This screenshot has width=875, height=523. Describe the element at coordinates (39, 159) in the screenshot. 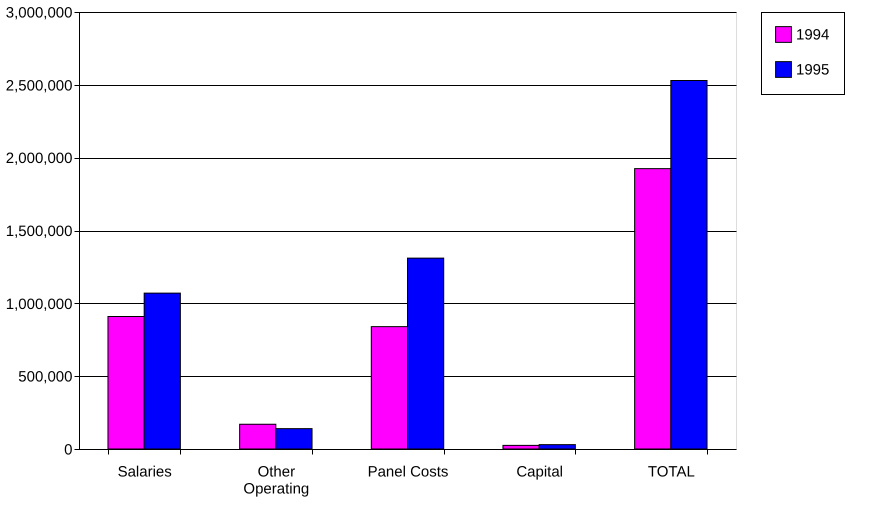

I see `y-tick-label: 2,000,000` at that location.